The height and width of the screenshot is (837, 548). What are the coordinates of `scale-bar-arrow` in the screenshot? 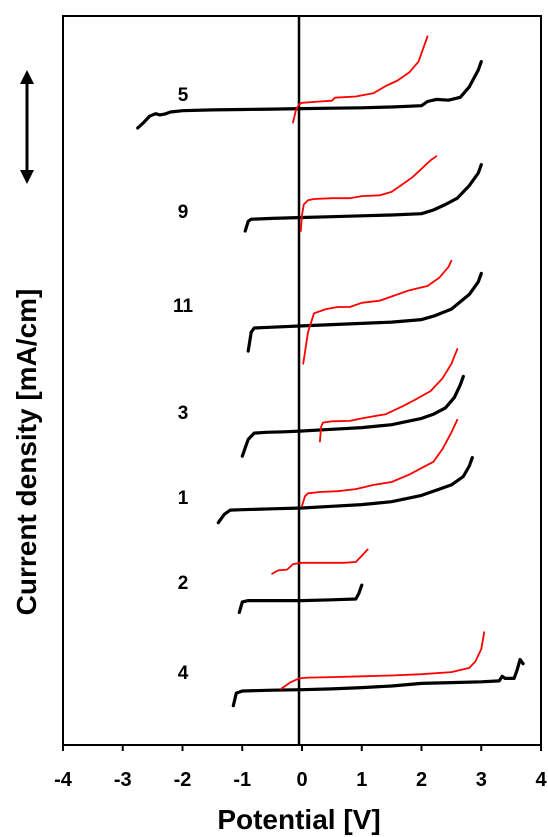 It's located at (27, 127).